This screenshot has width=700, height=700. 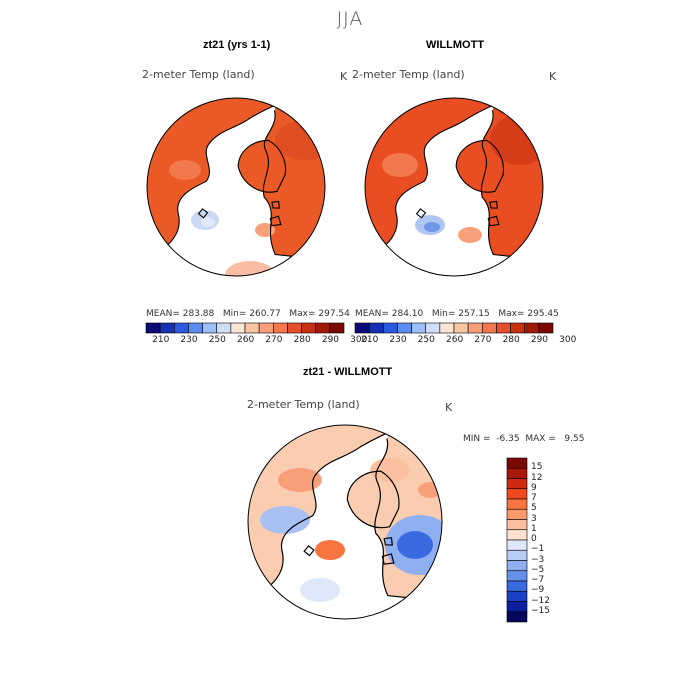 What do you see at coordinates (534, 539) in the screenshot?
I see `cbar3-tick-label: 0` at bounding box center [534, 539].